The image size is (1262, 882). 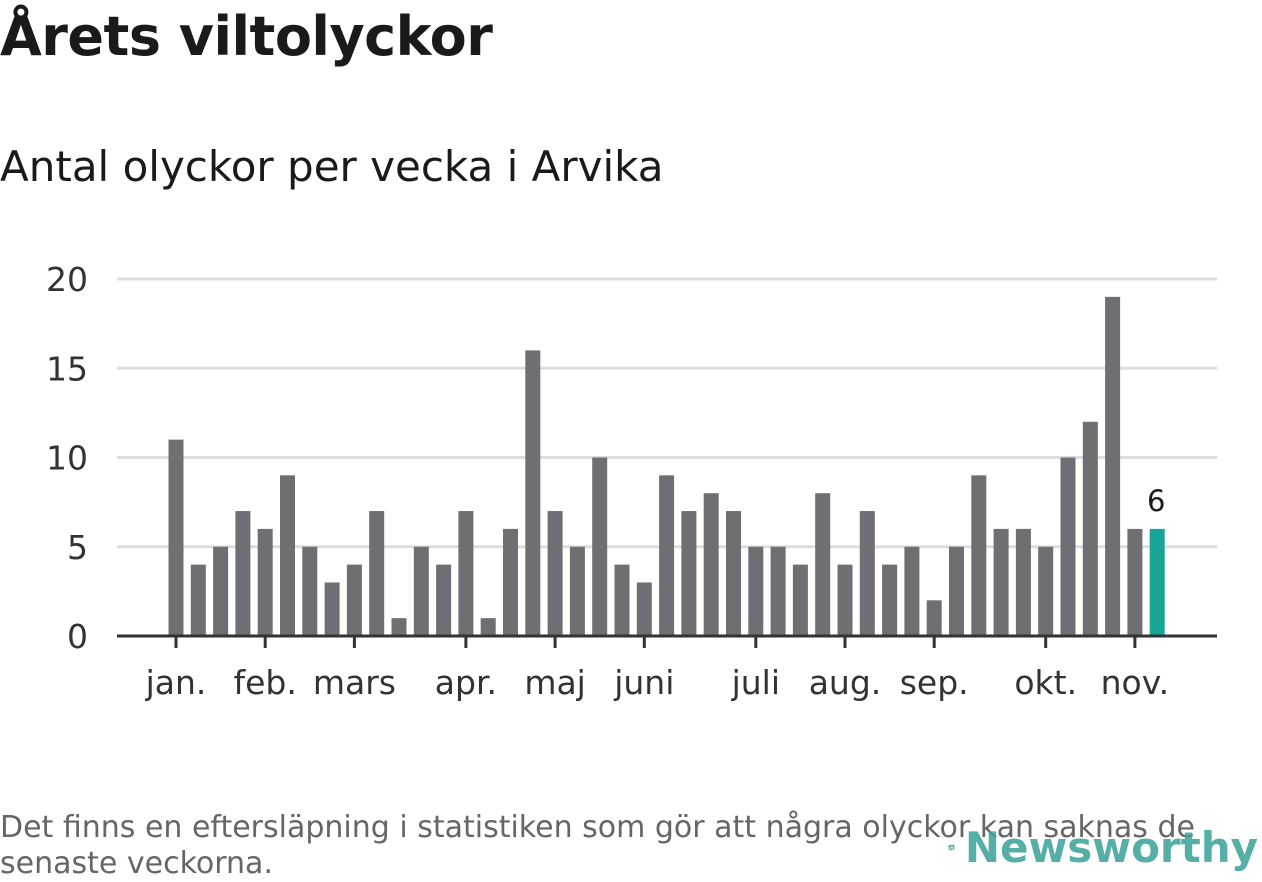 I want to click on x-tick-label: maj, so click(x=555, y=682).